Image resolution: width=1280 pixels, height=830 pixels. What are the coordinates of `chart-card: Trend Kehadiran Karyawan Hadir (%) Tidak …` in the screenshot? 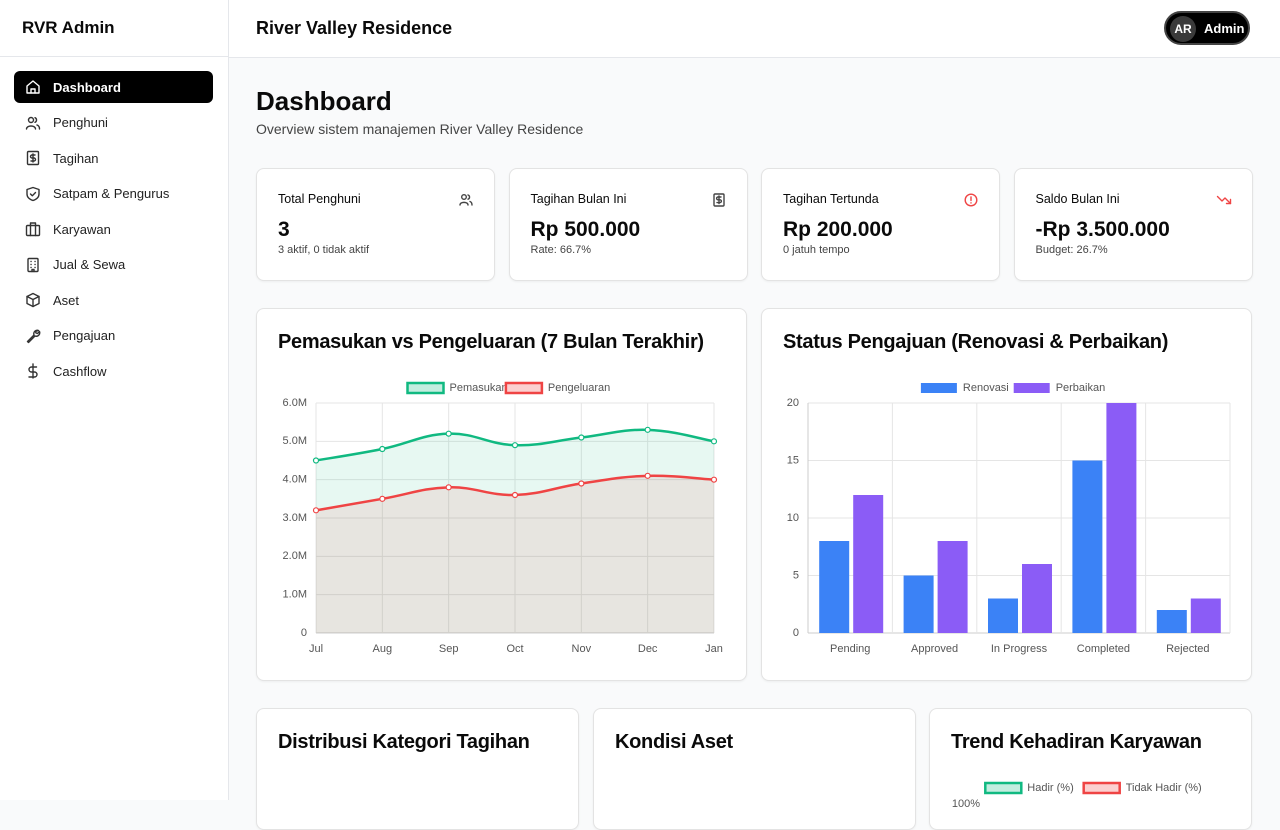 It's located at (1090, 769).